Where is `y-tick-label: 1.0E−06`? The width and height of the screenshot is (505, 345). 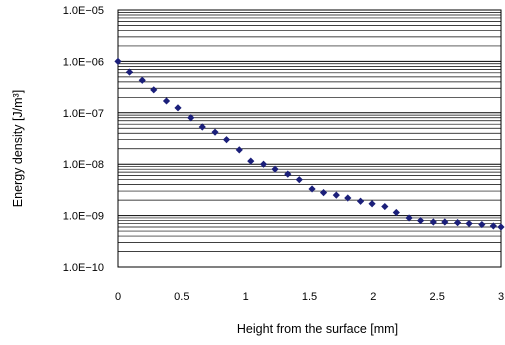 y-tick-label: 1.0E−06 is located at coordinates (83, 62).